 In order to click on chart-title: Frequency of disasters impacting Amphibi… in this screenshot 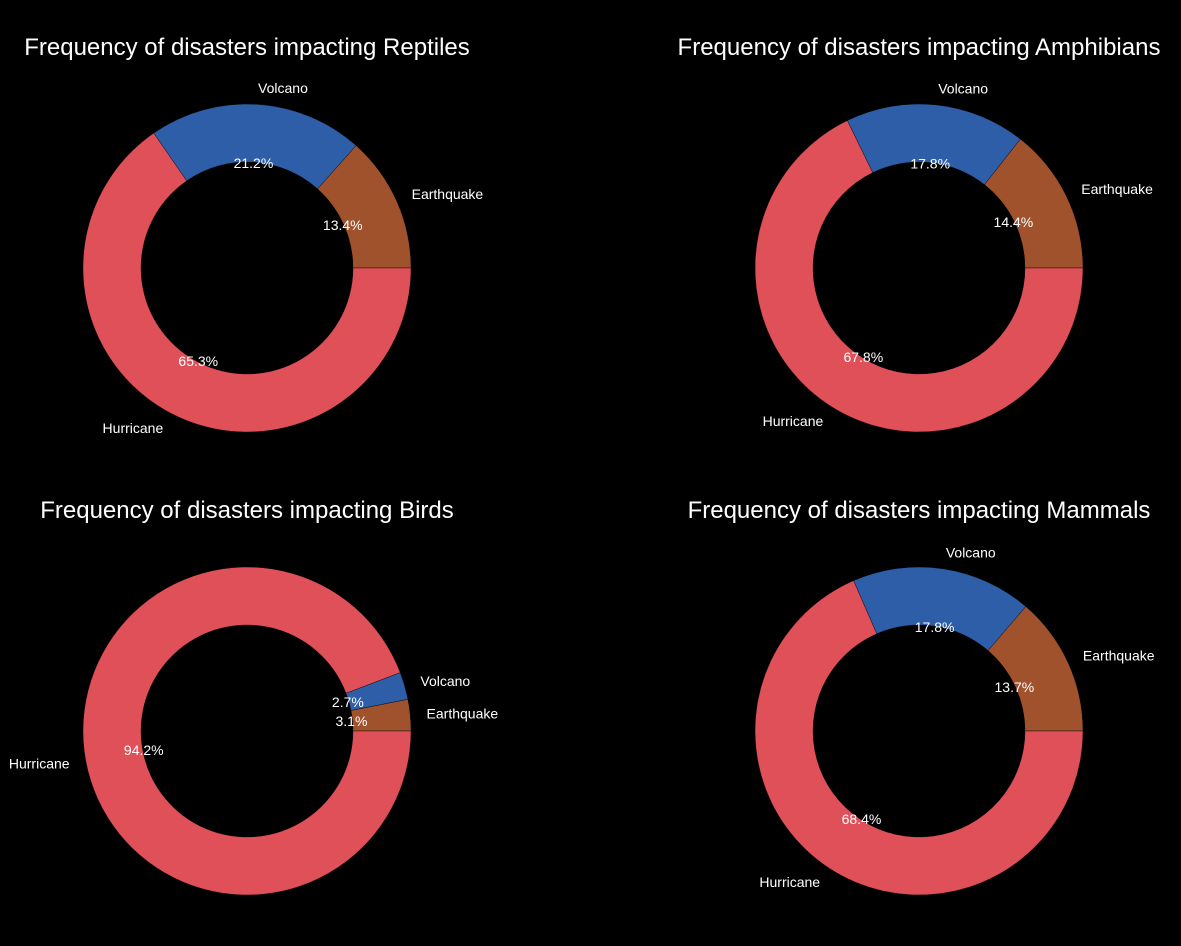, I will do `click(919, 47)`.